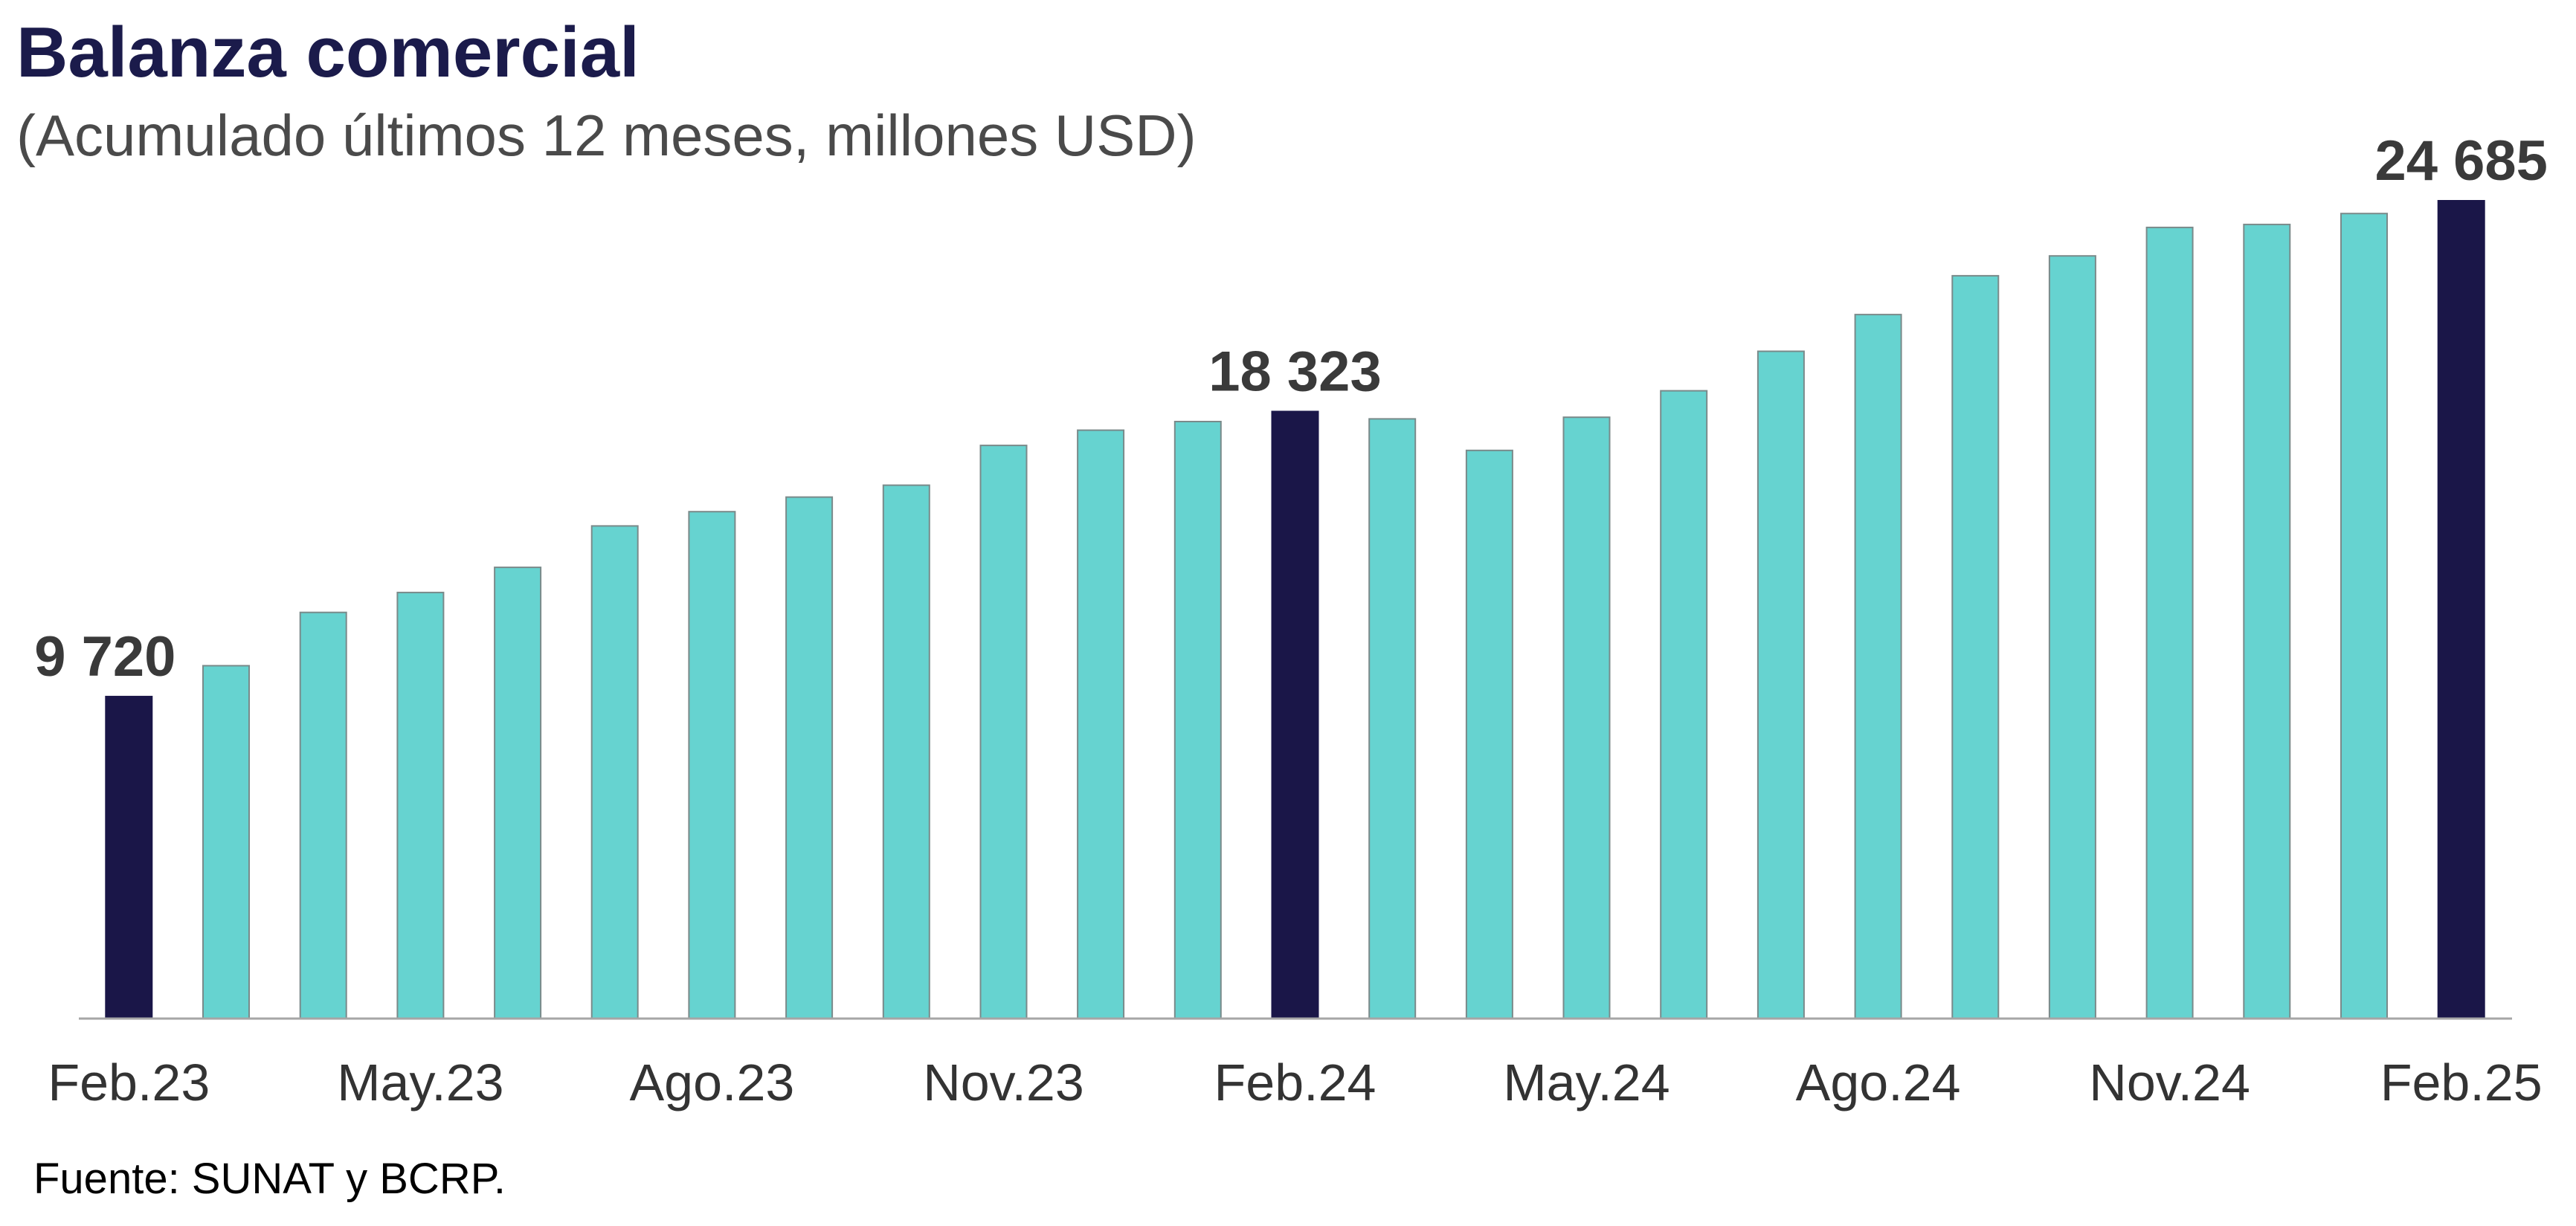 The height and width of the screenshot is (1226, 2576). What do you see at coordinates (1878, 1083) in the screenshot?
I see `x-tick-label: Ago.24` at bounding box center [1878, 1083].